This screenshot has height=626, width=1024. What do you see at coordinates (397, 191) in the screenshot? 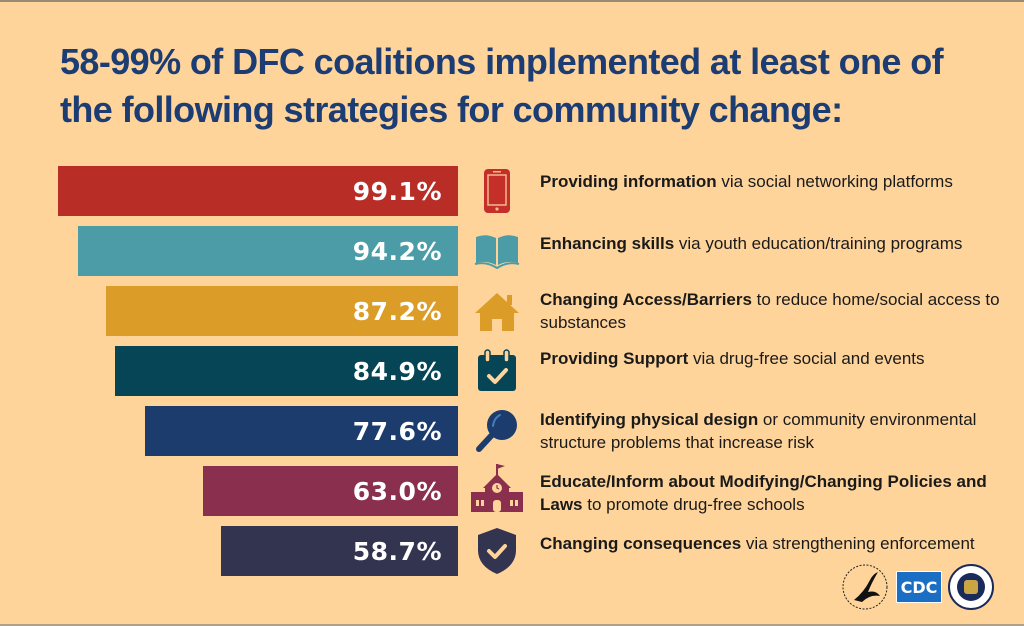
I see `bar-value: 99.1%` at bounding box center [397, 191].